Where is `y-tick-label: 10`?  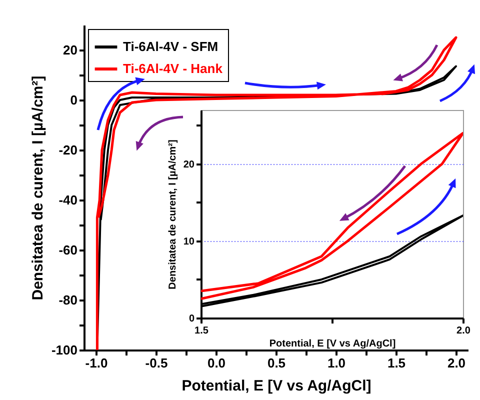
y-tick-label: 10 is located at coordinates (189, 242).